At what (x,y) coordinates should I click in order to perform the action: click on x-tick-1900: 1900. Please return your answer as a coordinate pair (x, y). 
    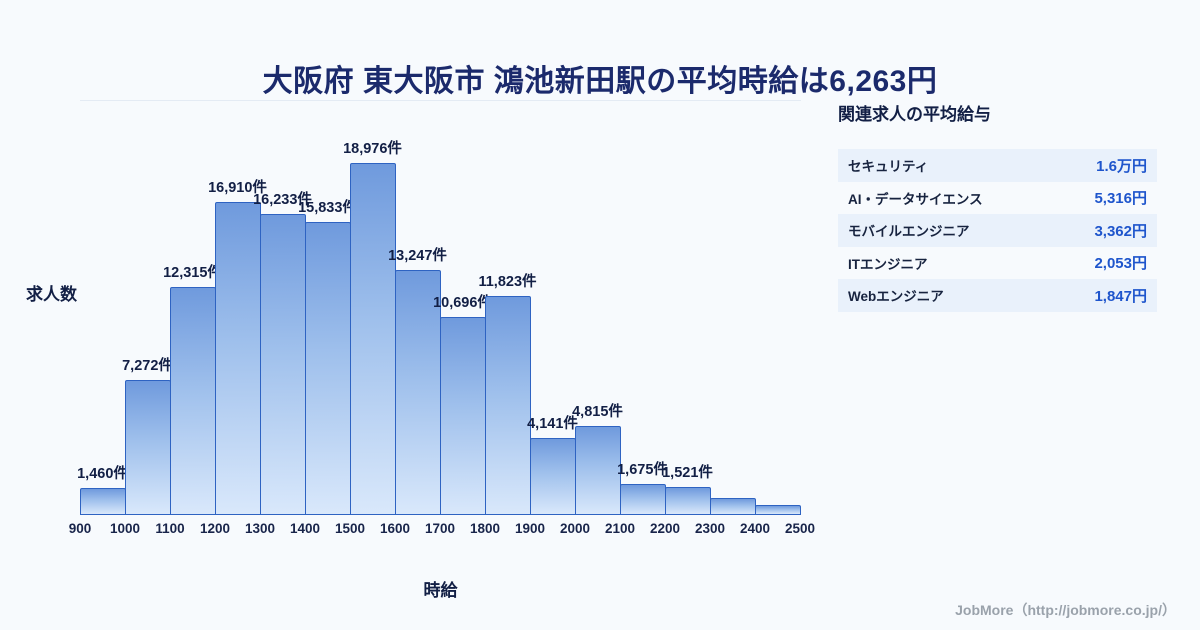
    Looking at the image, I should click on (530, 528).